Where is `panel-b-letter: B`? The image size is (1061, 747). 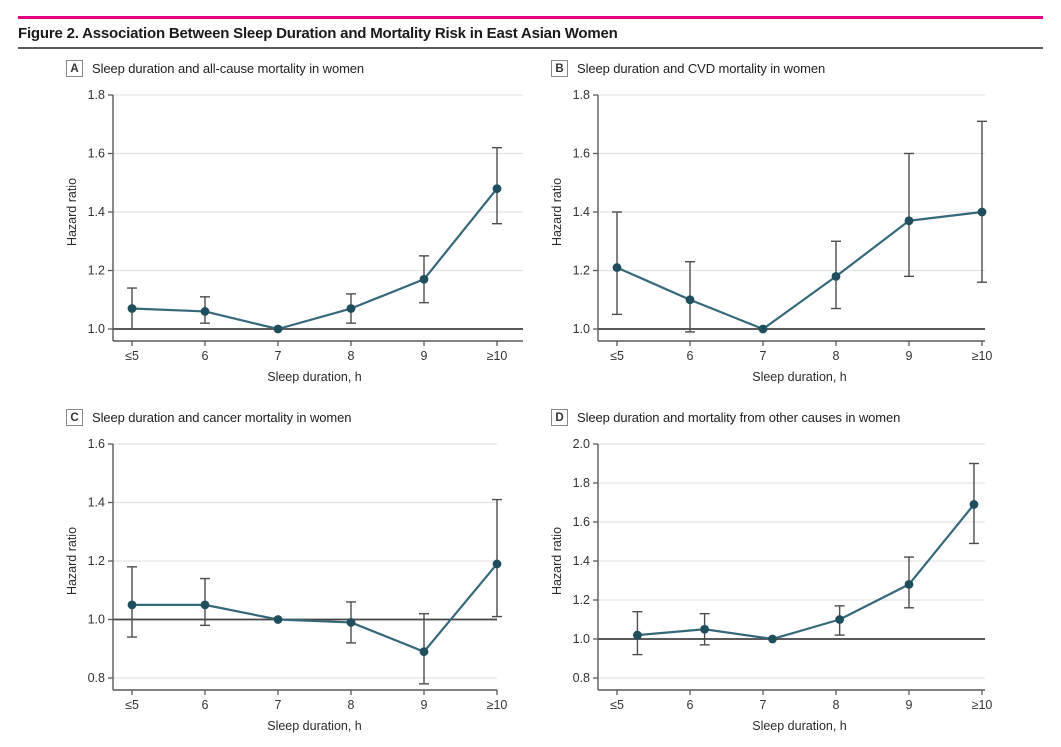
panel-b-letter: B is located at coordinates (559, 68).